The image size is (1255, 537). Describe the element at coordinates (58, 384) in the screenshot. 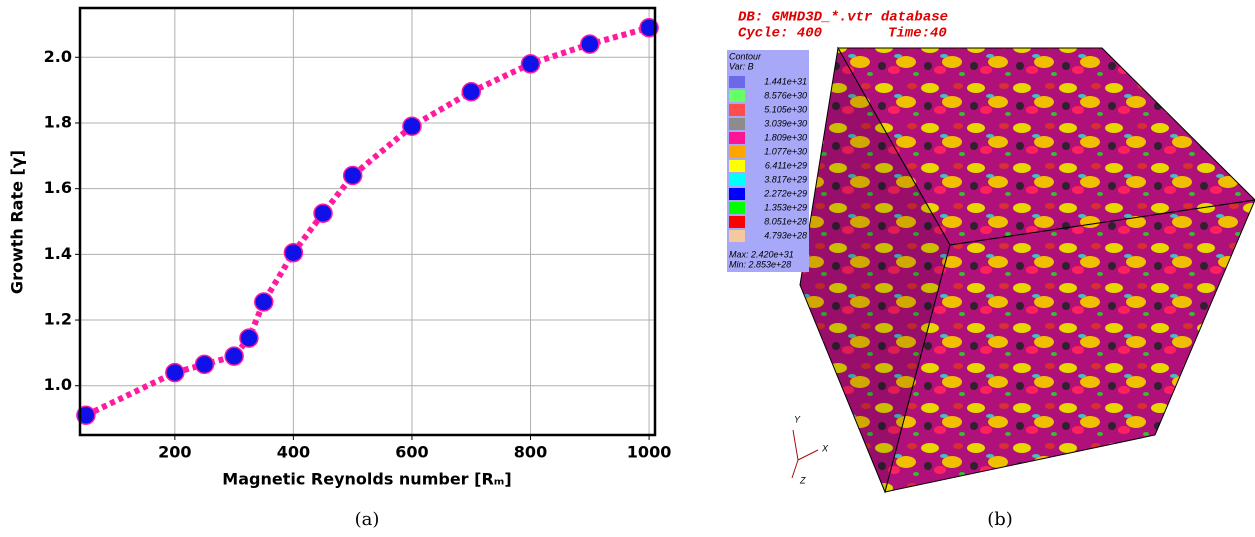

I see `y-tick-label: 1.0` at that location.